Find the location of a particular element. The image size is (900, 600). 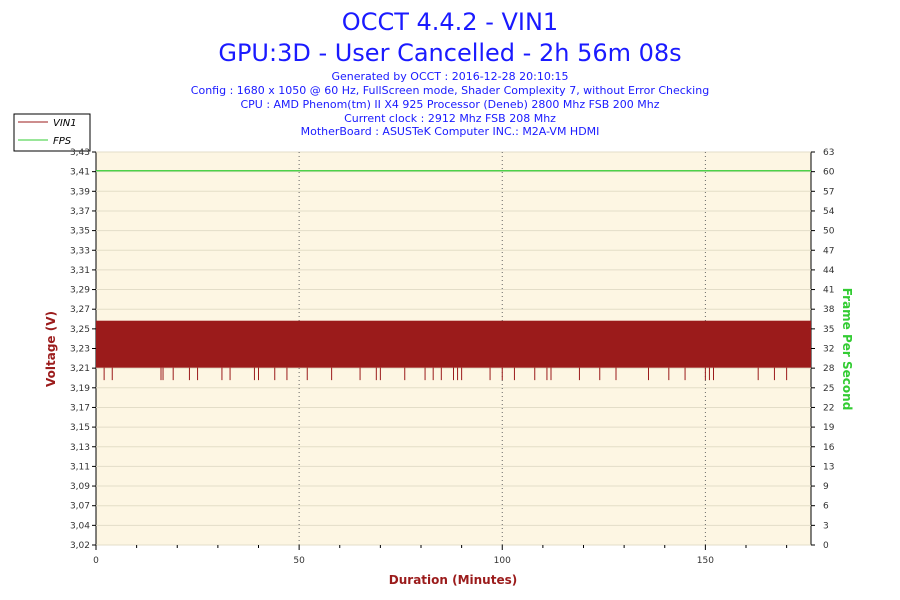

y2-axis-label: Frame Per Second is located at coordinates (847, 349).